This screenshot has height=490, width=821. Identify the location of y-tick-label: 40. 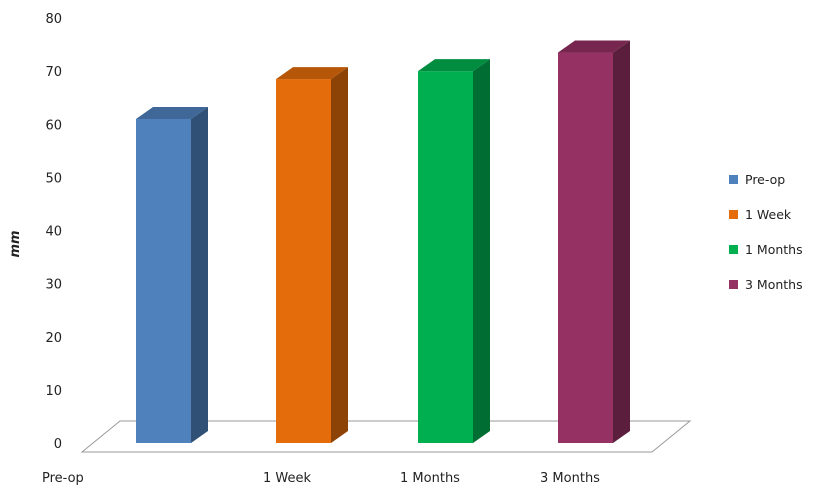
(53, 232).